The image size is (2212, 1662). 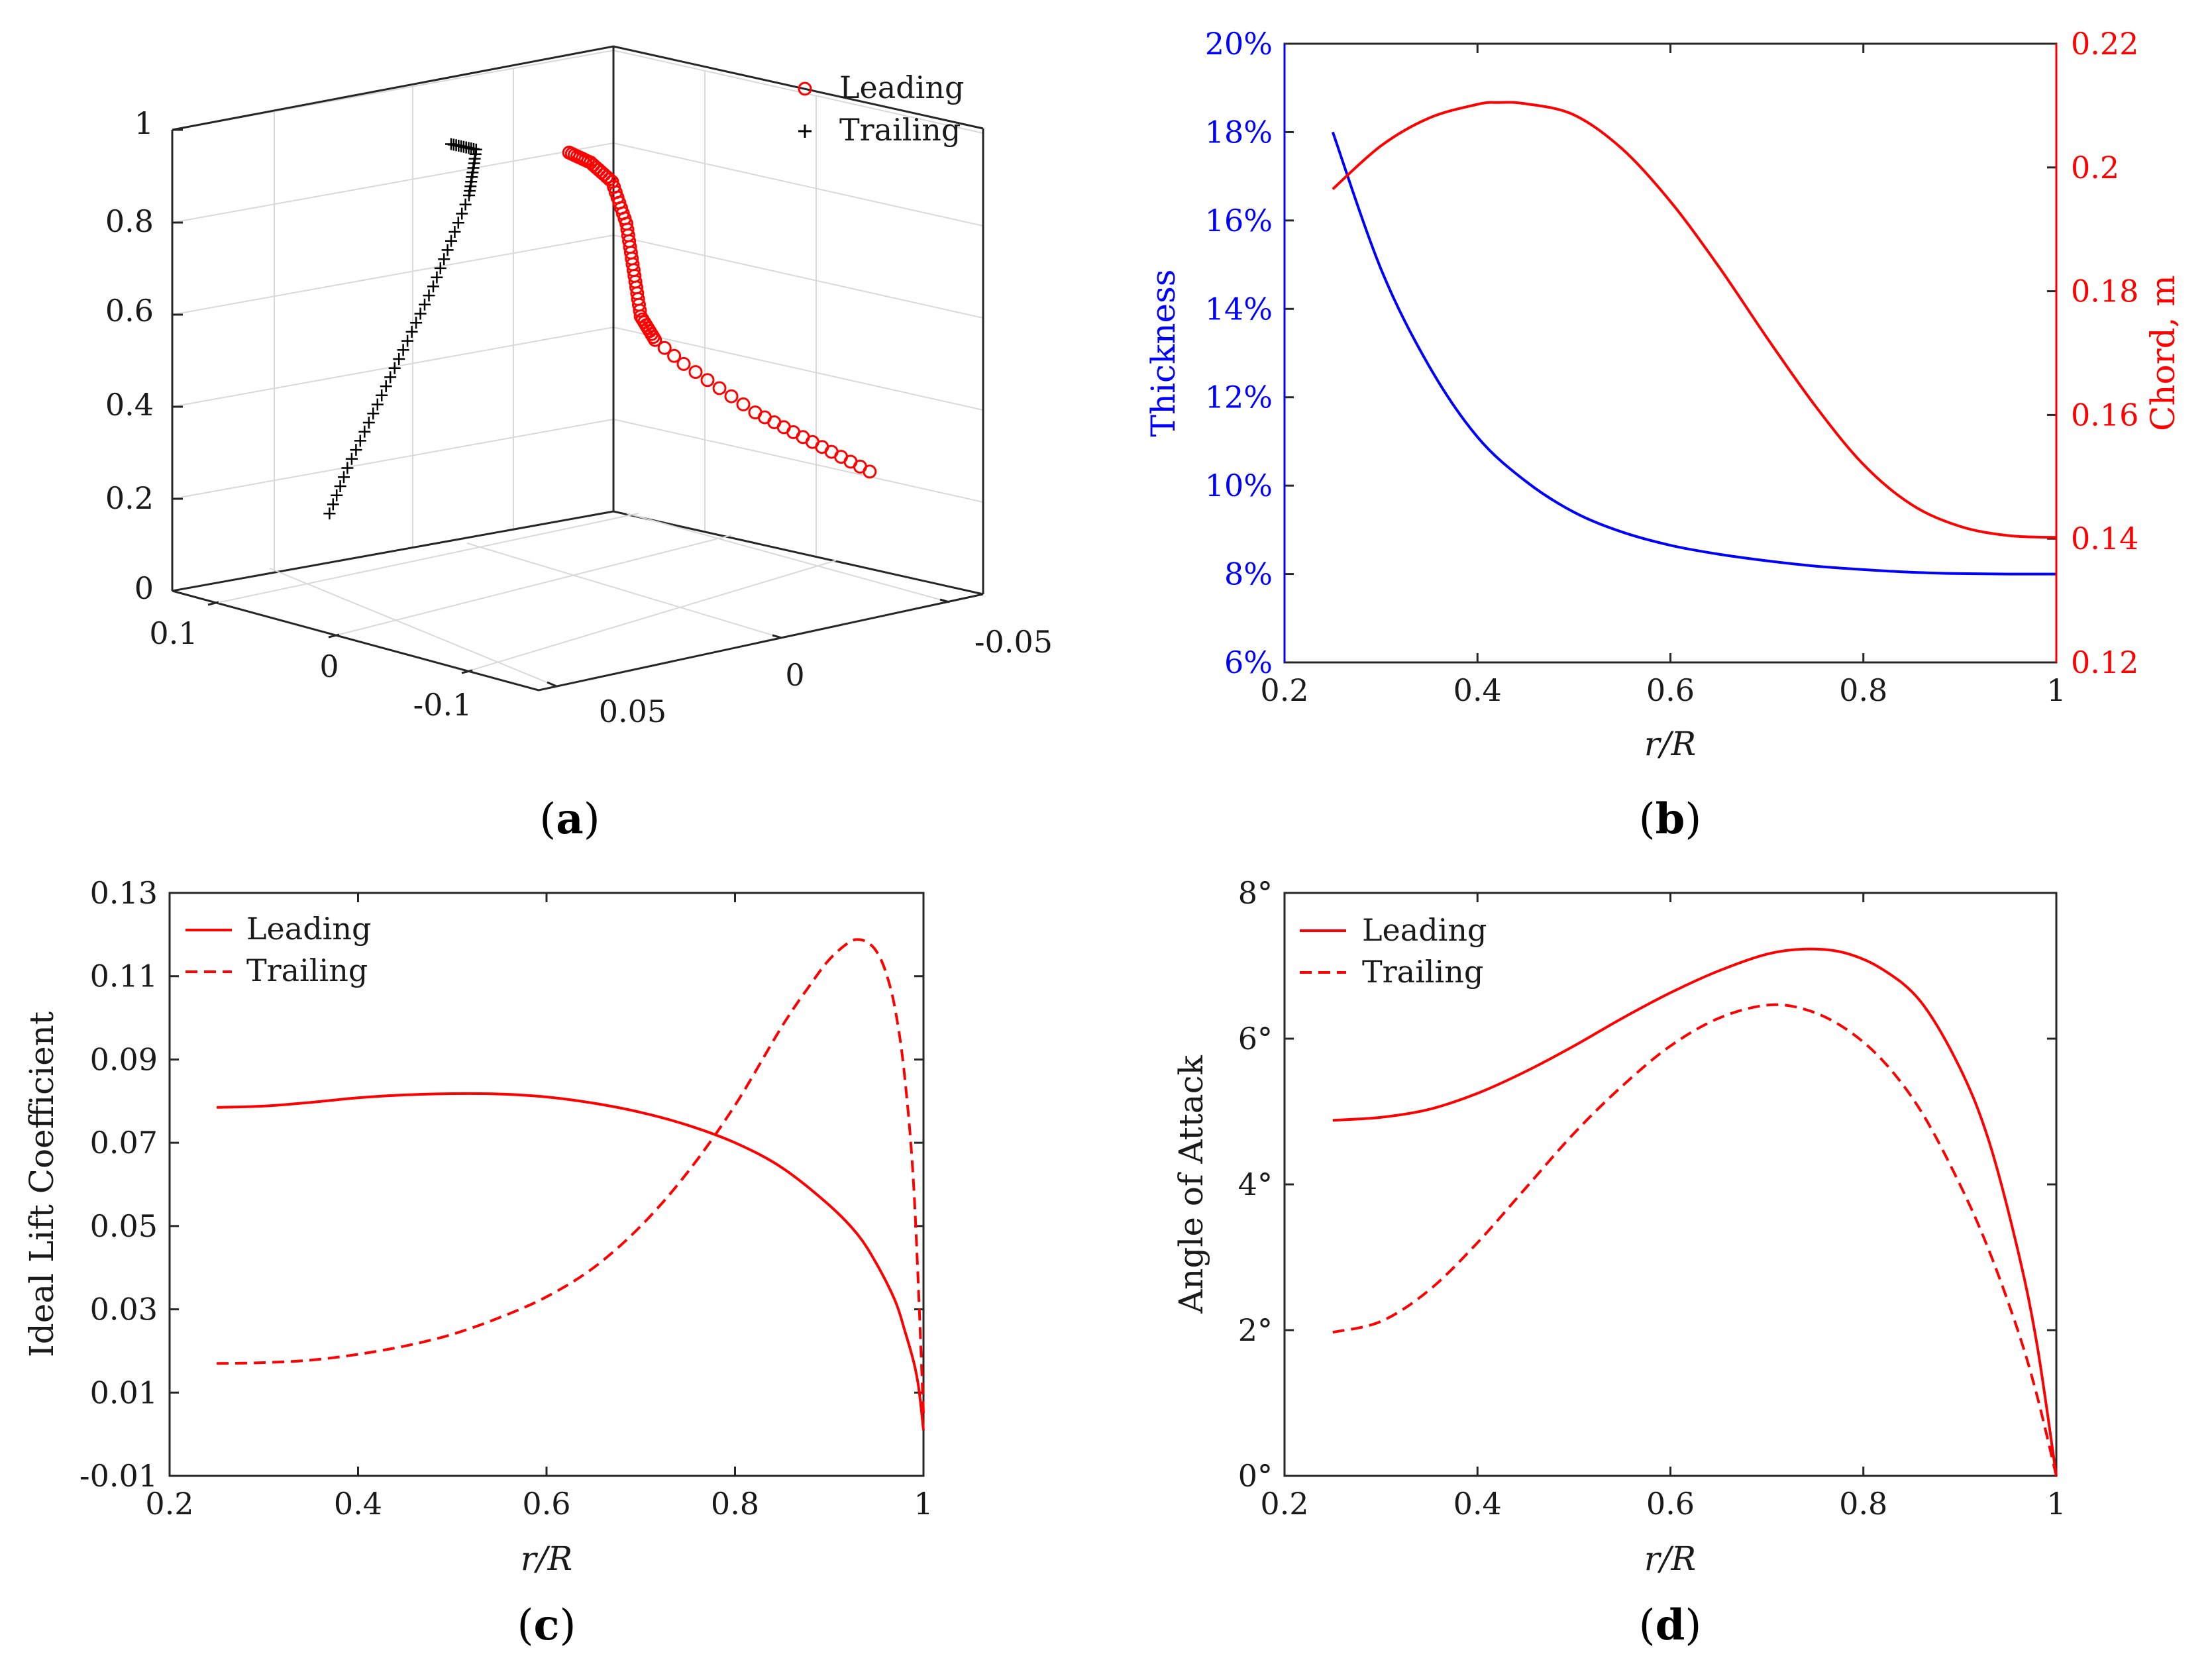 What do you see at coordinates (805, 131) in the screenshot?
I see `legend-trailing-marker` at bounding box center [805, 131].